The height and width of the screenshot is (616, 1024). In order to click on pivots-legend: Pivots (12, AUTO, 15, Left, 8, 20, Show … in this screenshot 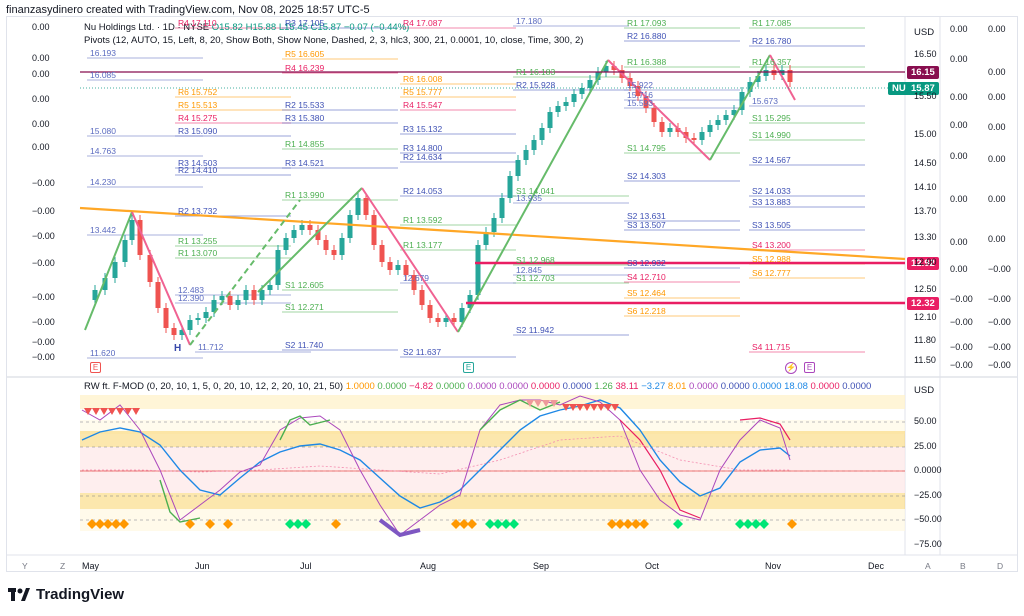, I will do `click(334, 40)`.